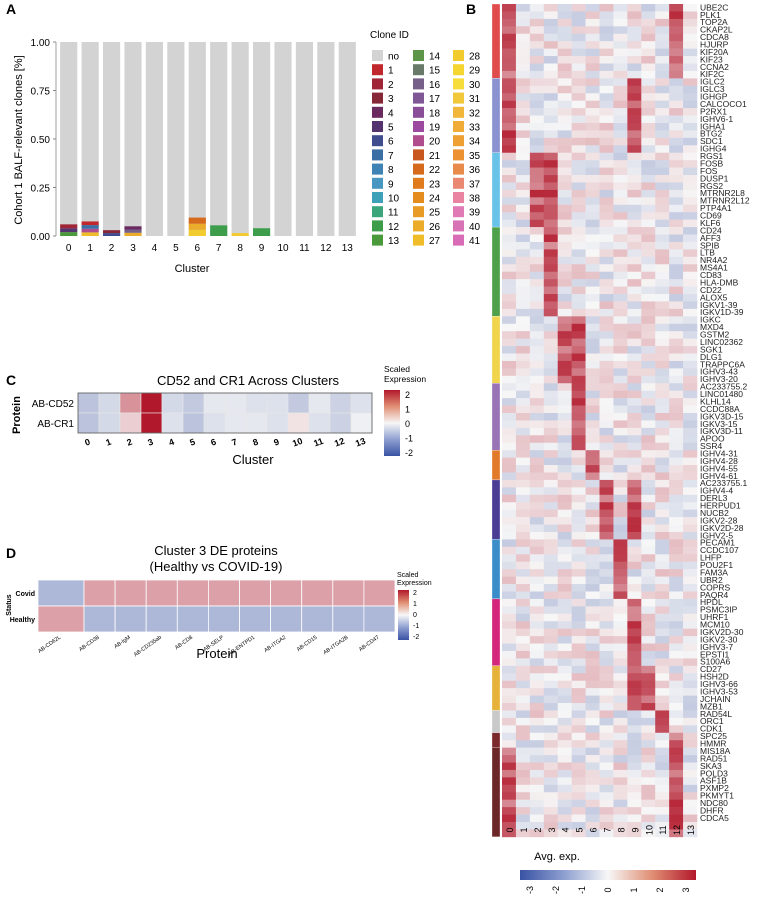 The height and width of the screenshot is (900, 780). Describe the element at coordinates (714, 37) in the screenshot. I see `panel-b-gene-label: CDCA8` at that location.